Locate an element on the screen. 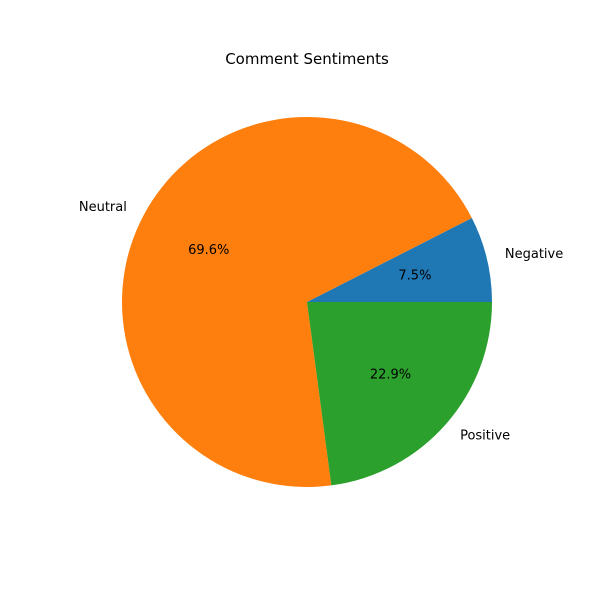 The image size is (600, 604). slice-percent-negative: 7.5% is located at coordinates (414, 276).